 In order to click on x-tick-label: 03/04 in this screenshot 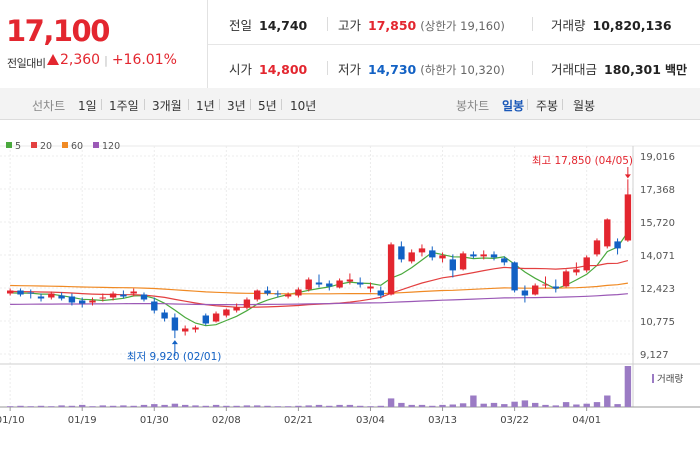, I will do `click(370, 420)`.